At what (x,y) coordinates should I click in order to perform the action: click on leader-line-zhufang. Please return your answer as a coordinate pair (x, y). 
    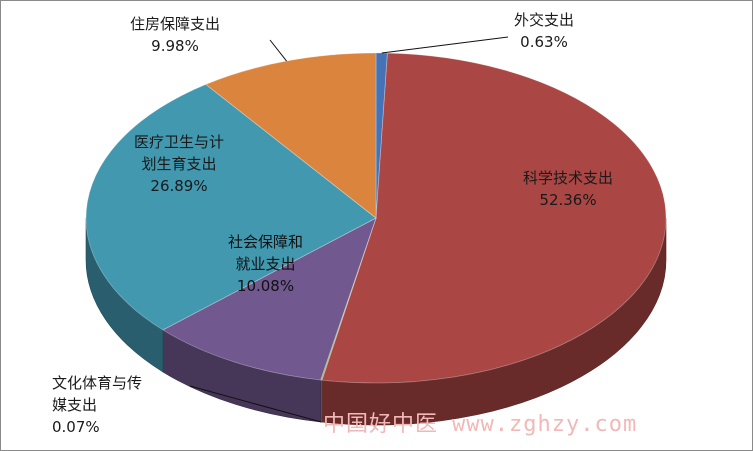
    Looking at the image, I should click on (278, 50).